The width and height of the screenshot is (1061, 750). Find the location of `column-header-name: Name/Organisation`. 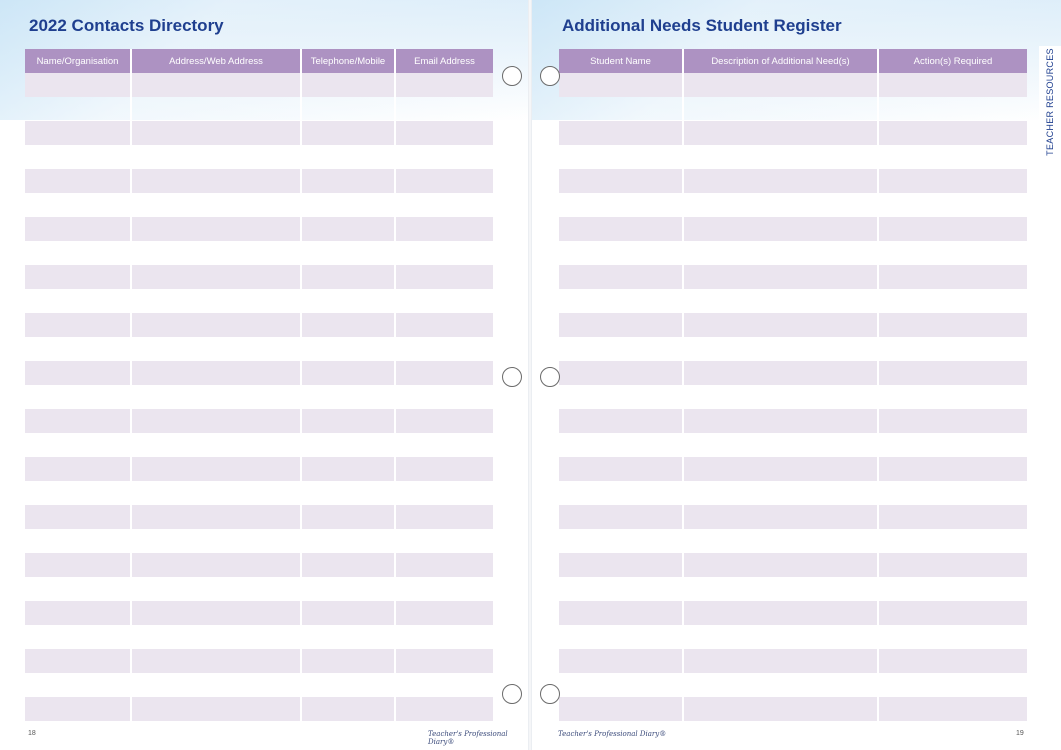

column-header-name: Name/Organisation is located at coordinates (78, 61).